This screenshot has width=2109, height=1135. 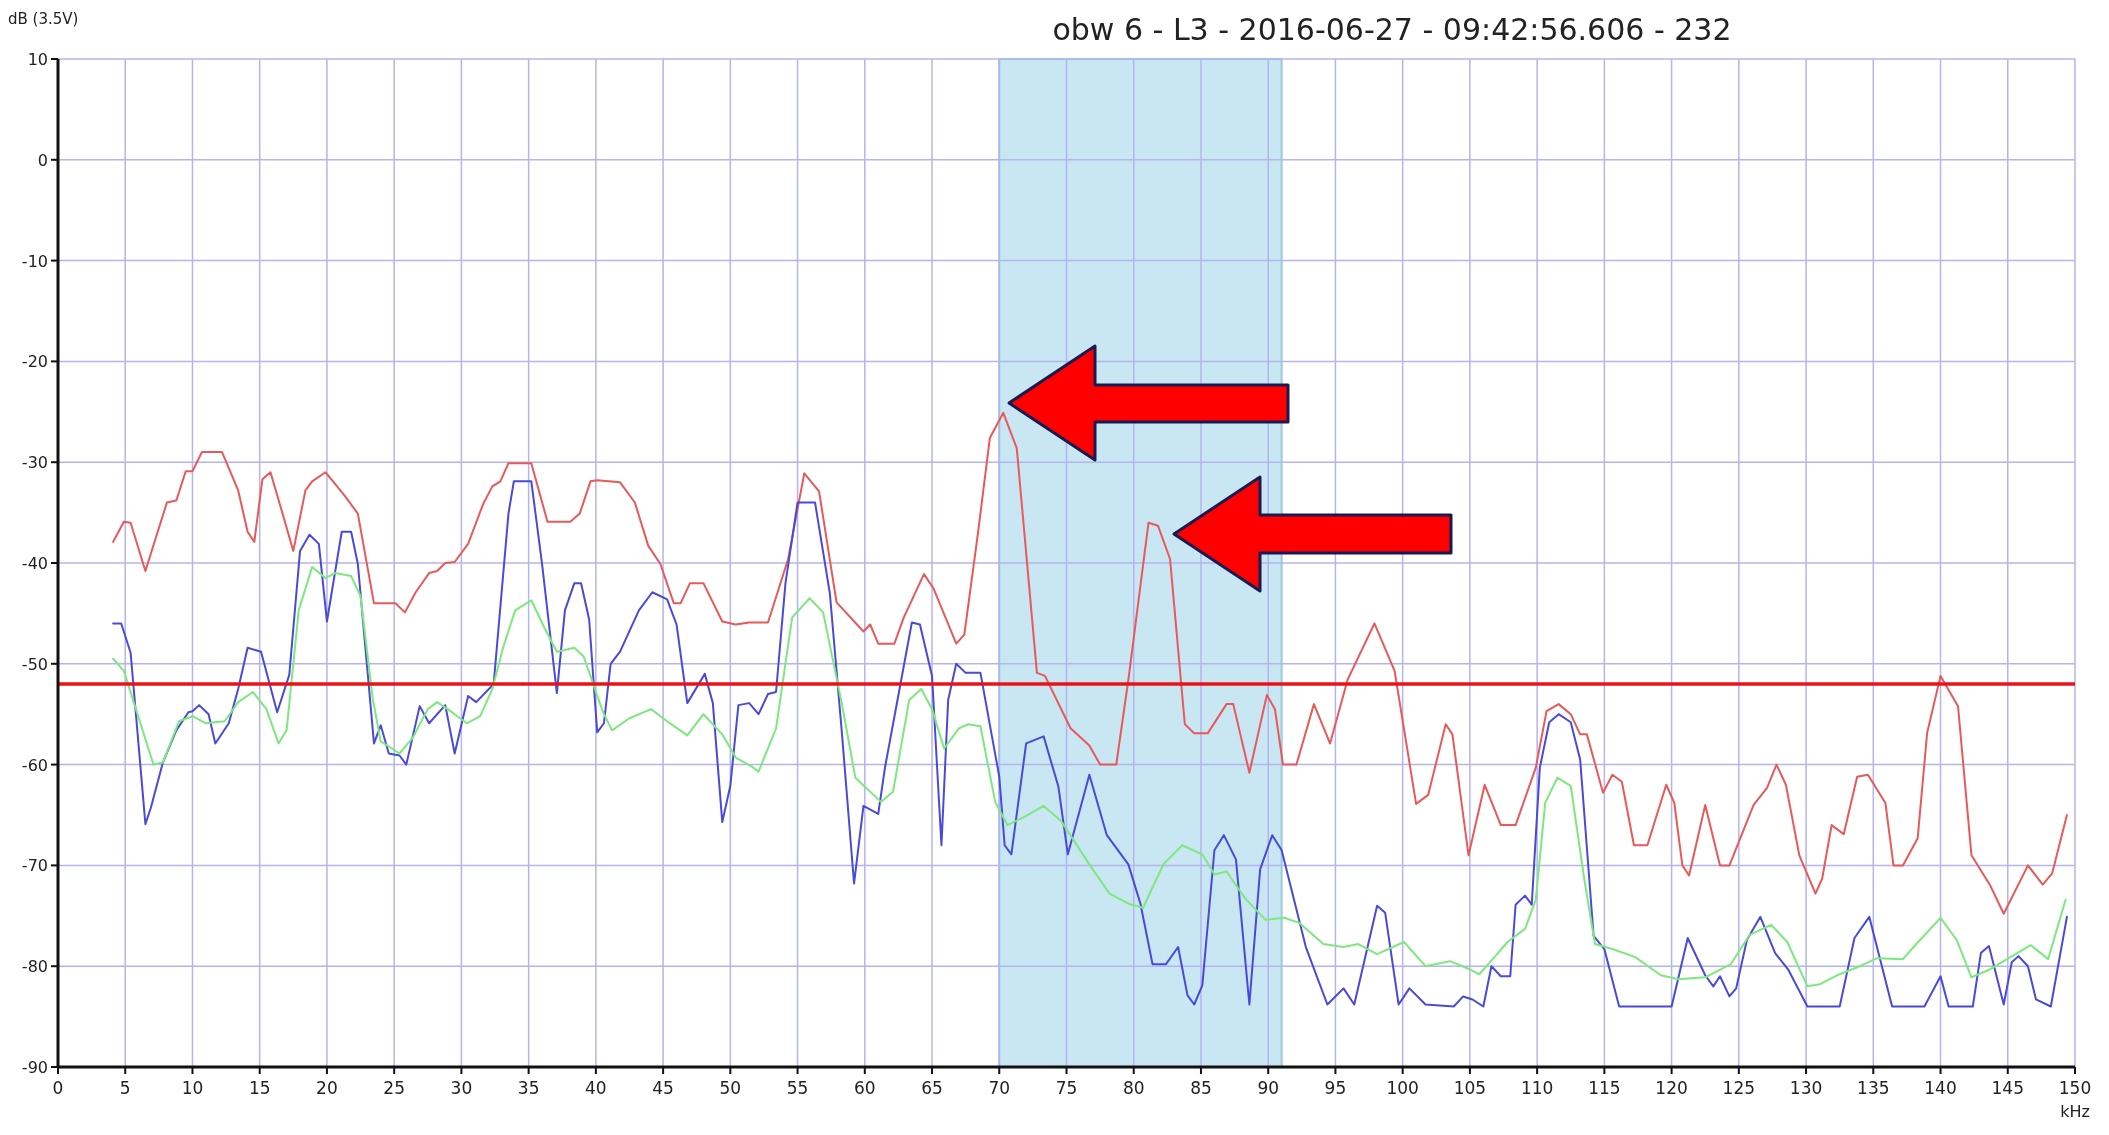 What do you see at coordinates (34, 362) in the screenshot?
I see `y-tick-label: -20` at bounding box center [34, 362].